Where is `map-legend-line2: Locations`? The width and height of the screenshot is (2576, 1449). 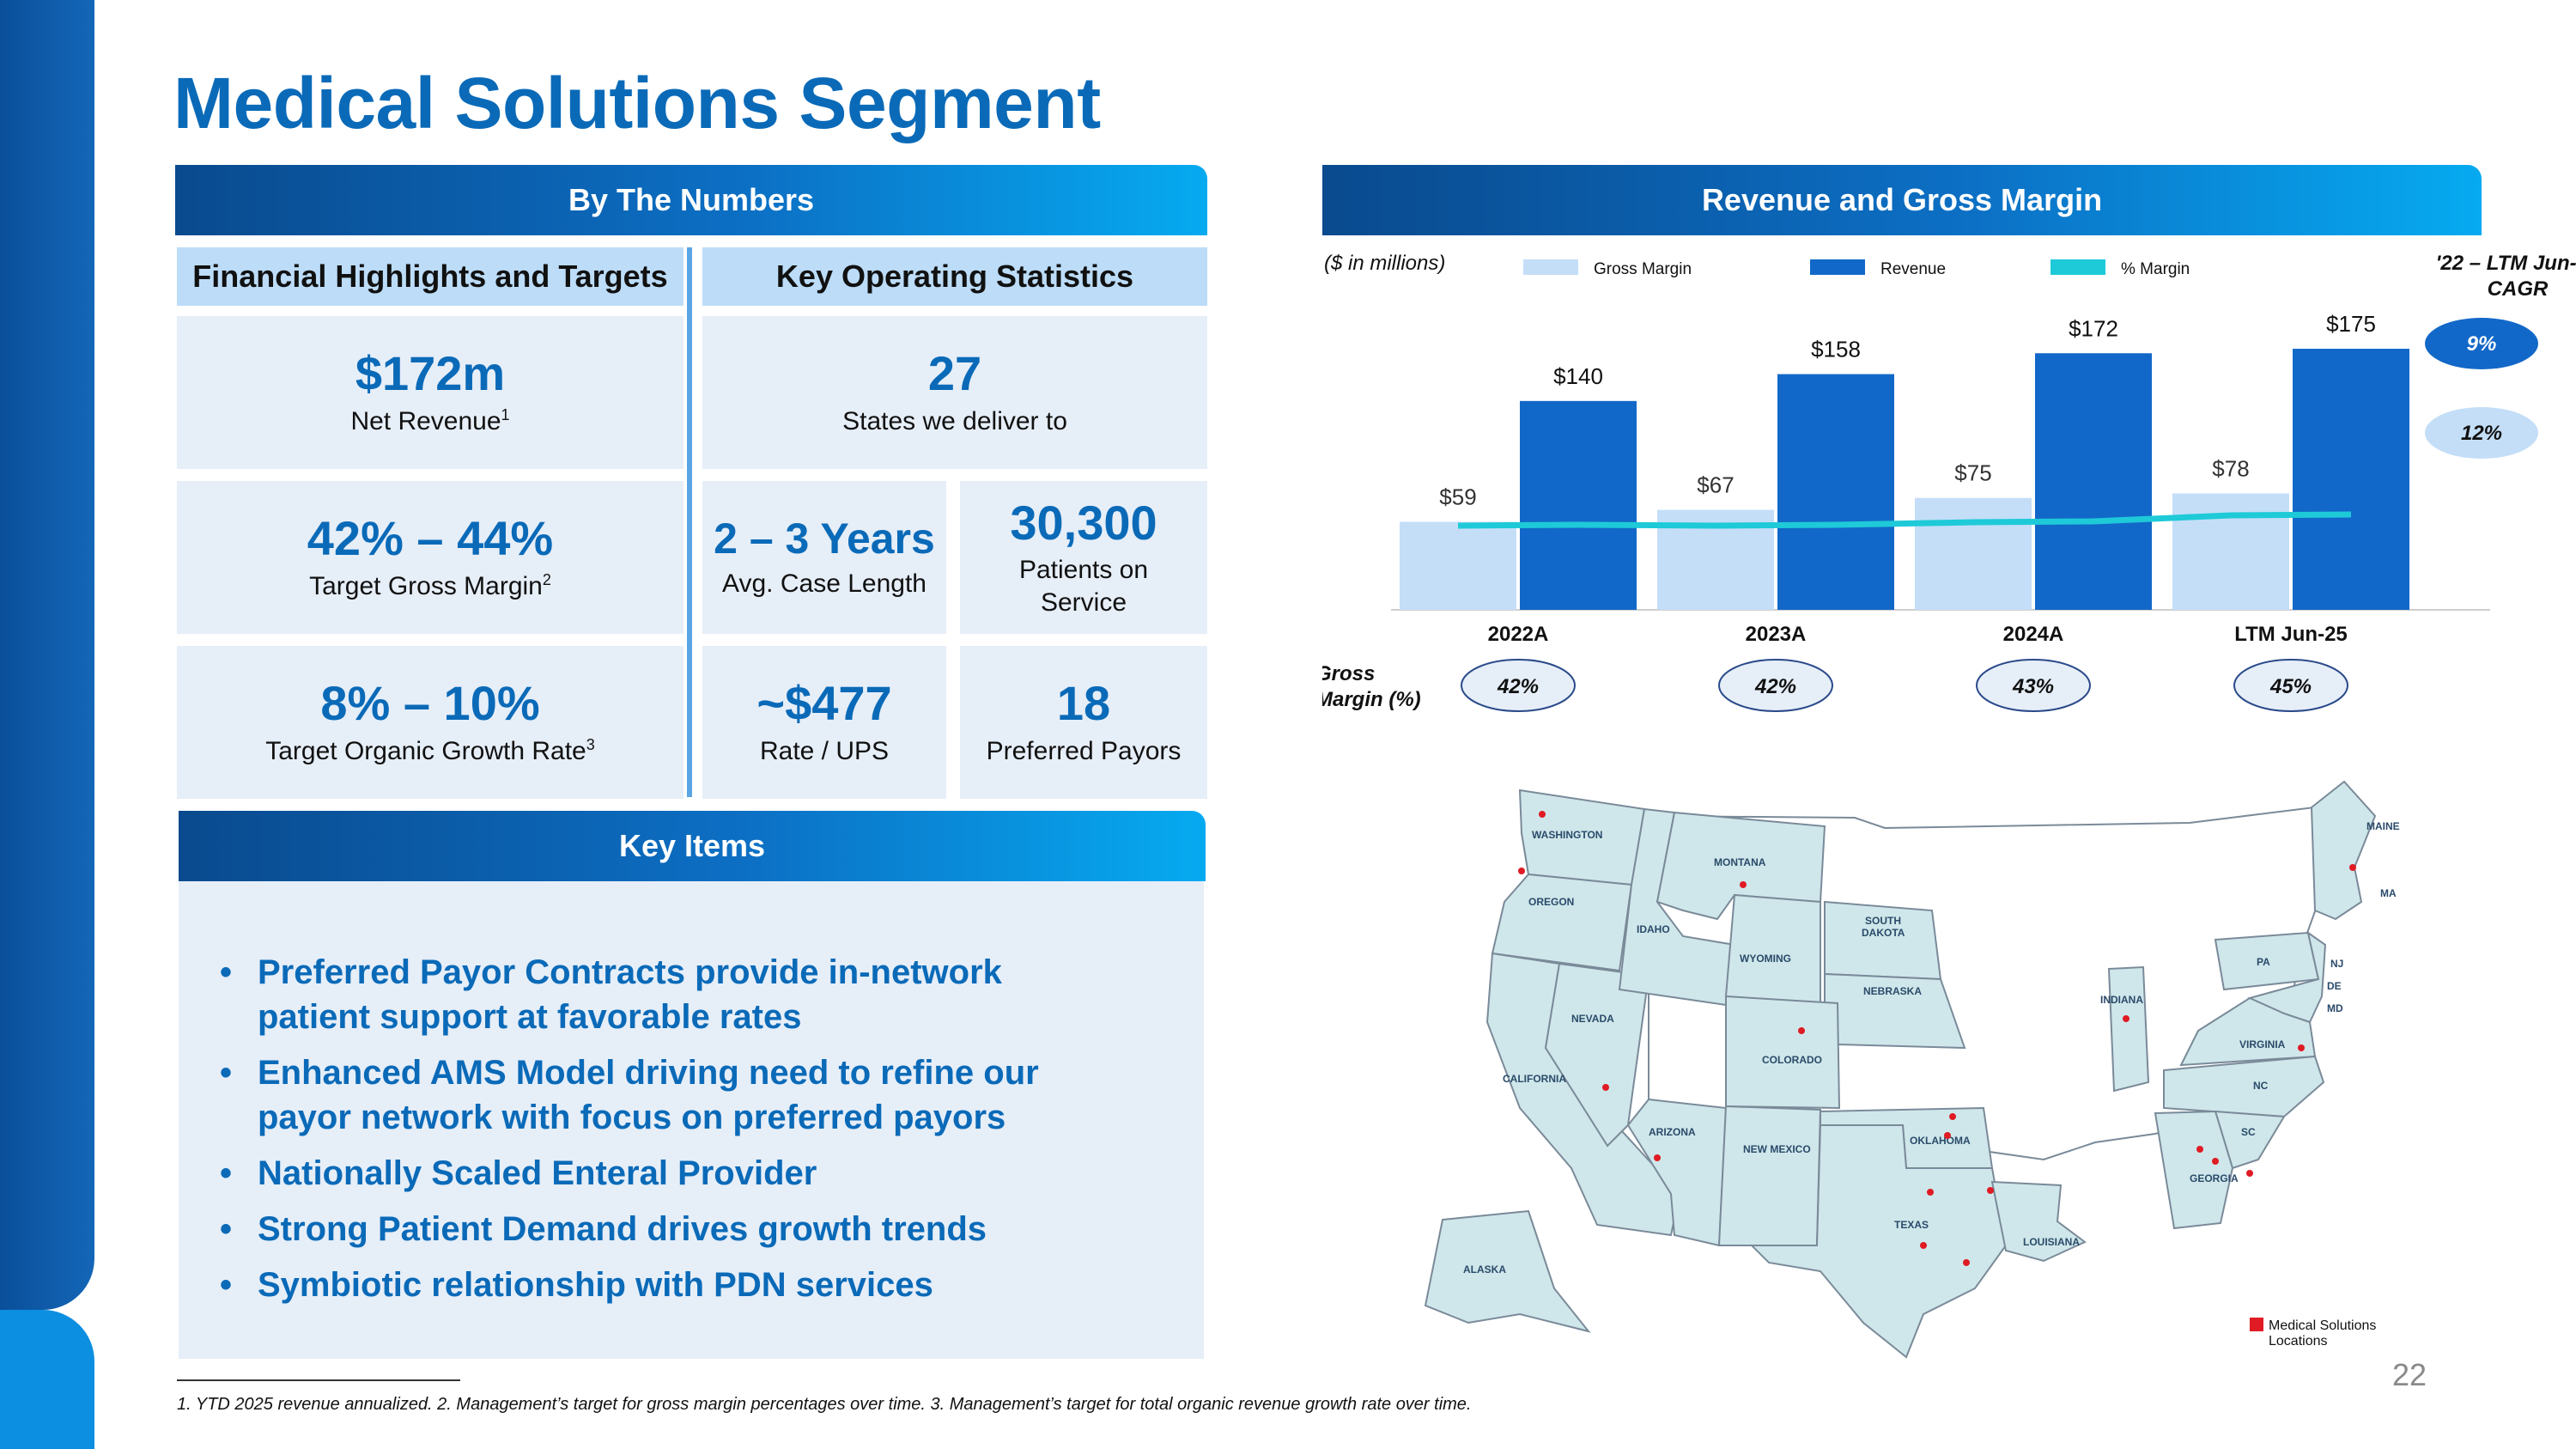 map-legend-line2: Locations is located at coordinates (2298, 1341).